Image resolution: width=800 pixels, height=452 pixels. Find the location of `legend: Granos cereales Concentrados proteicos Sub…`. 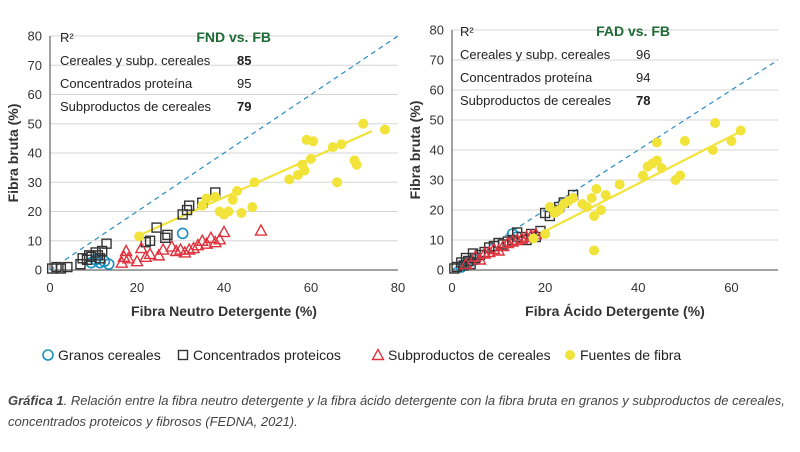

legend: Granos cereales Concentrados proteicos Sub… is located at coordinates (361, 355).